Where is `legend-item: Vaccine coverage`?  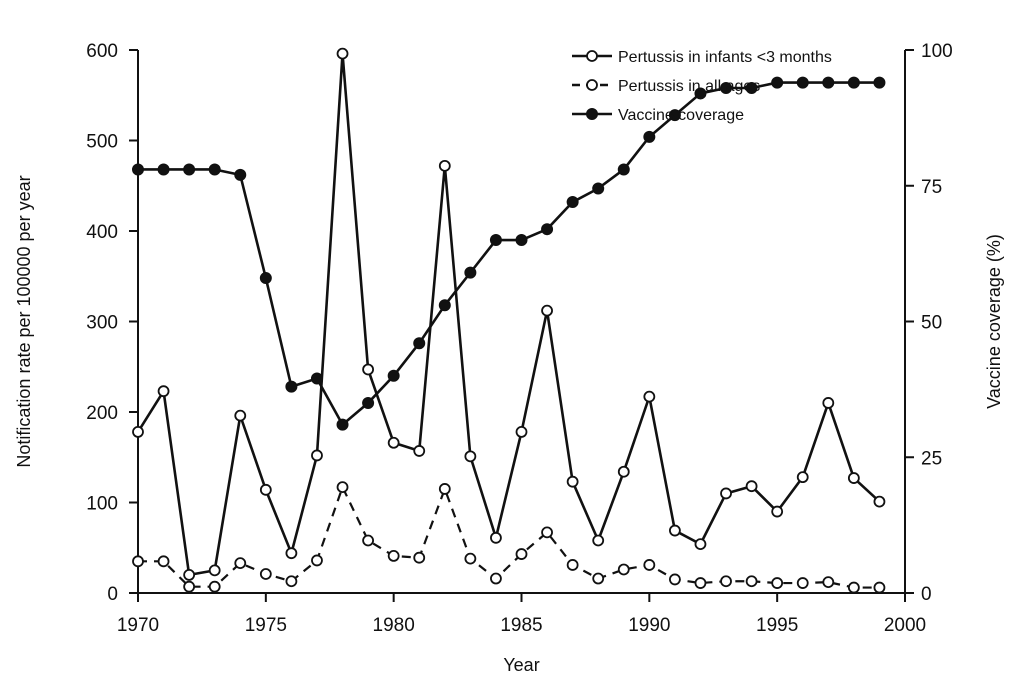
legend-item: Vaccine coverage is located at coordinates (658, 115).